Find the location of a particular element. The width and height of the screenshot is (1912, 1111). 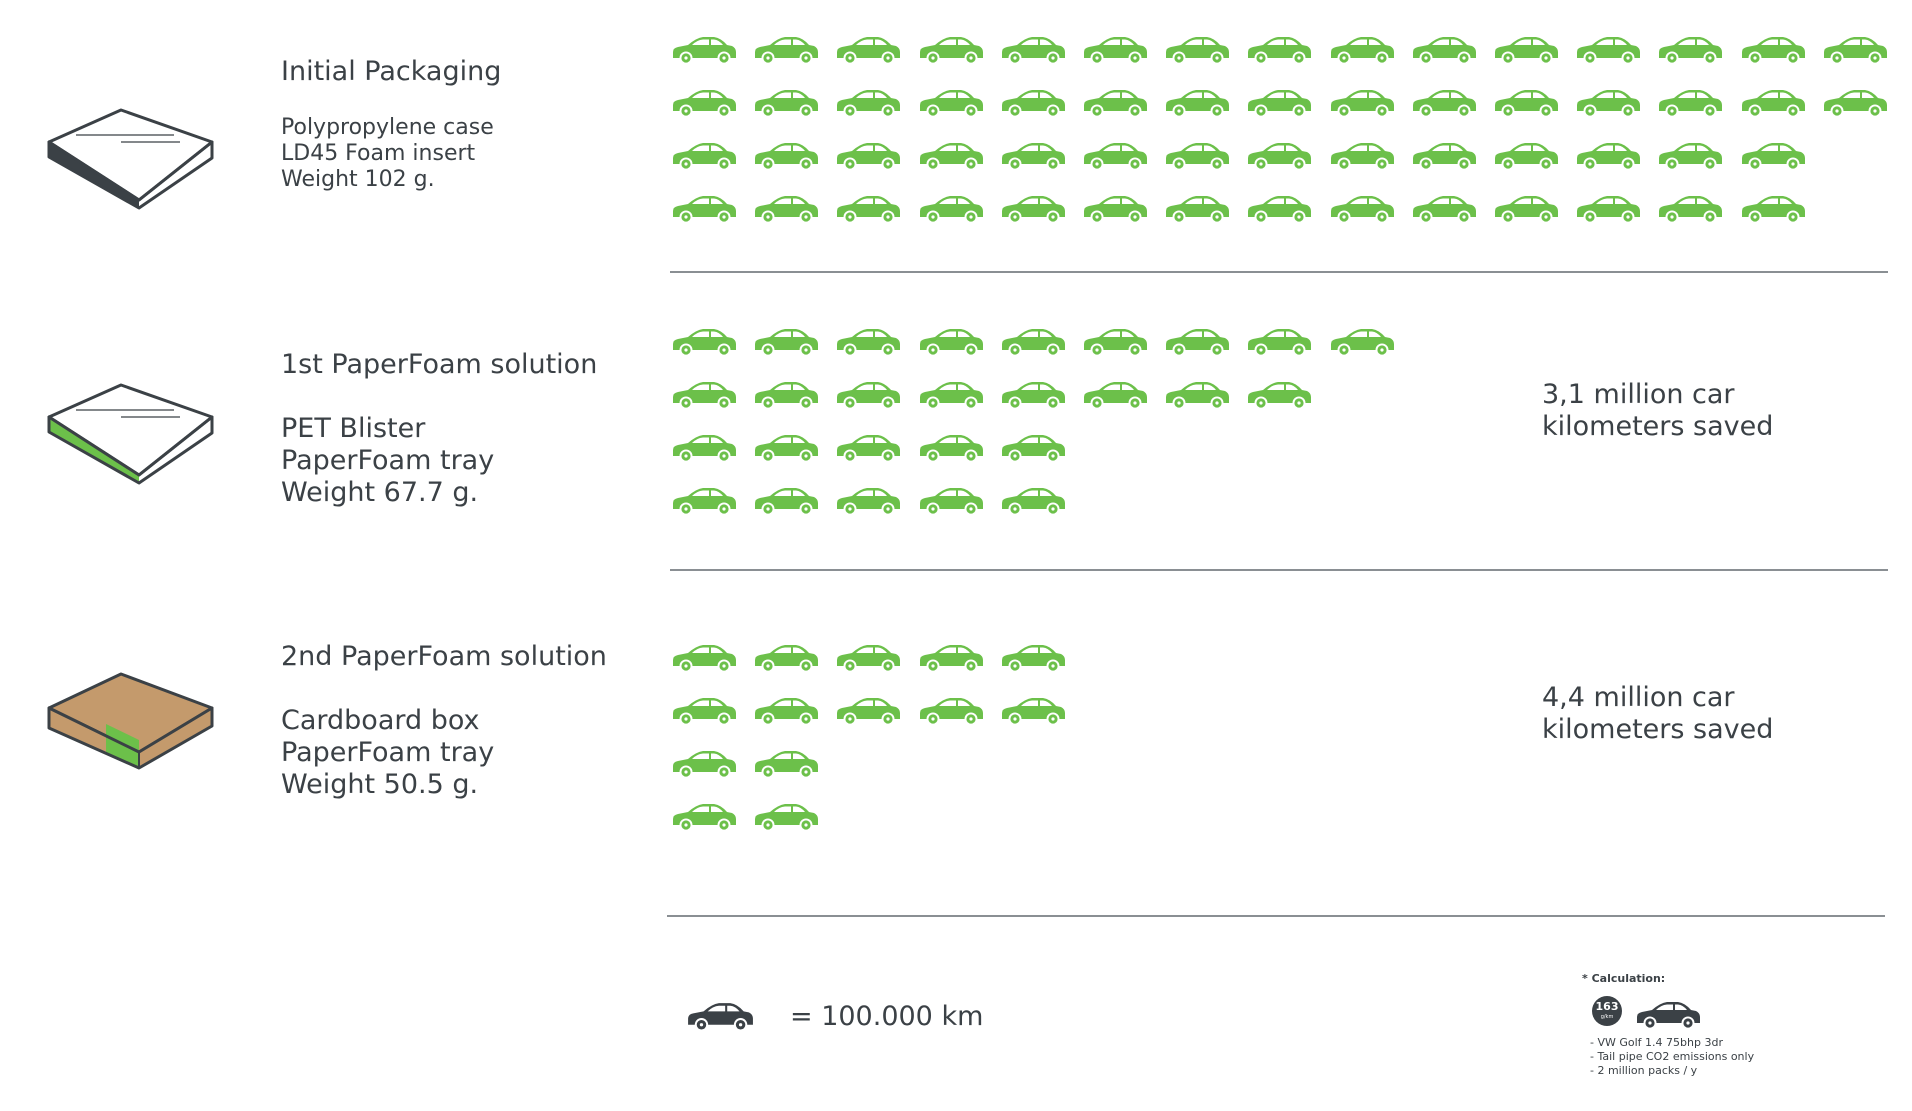

km-saved-line: 4,4 million car is located at coordinates (1638, 697).